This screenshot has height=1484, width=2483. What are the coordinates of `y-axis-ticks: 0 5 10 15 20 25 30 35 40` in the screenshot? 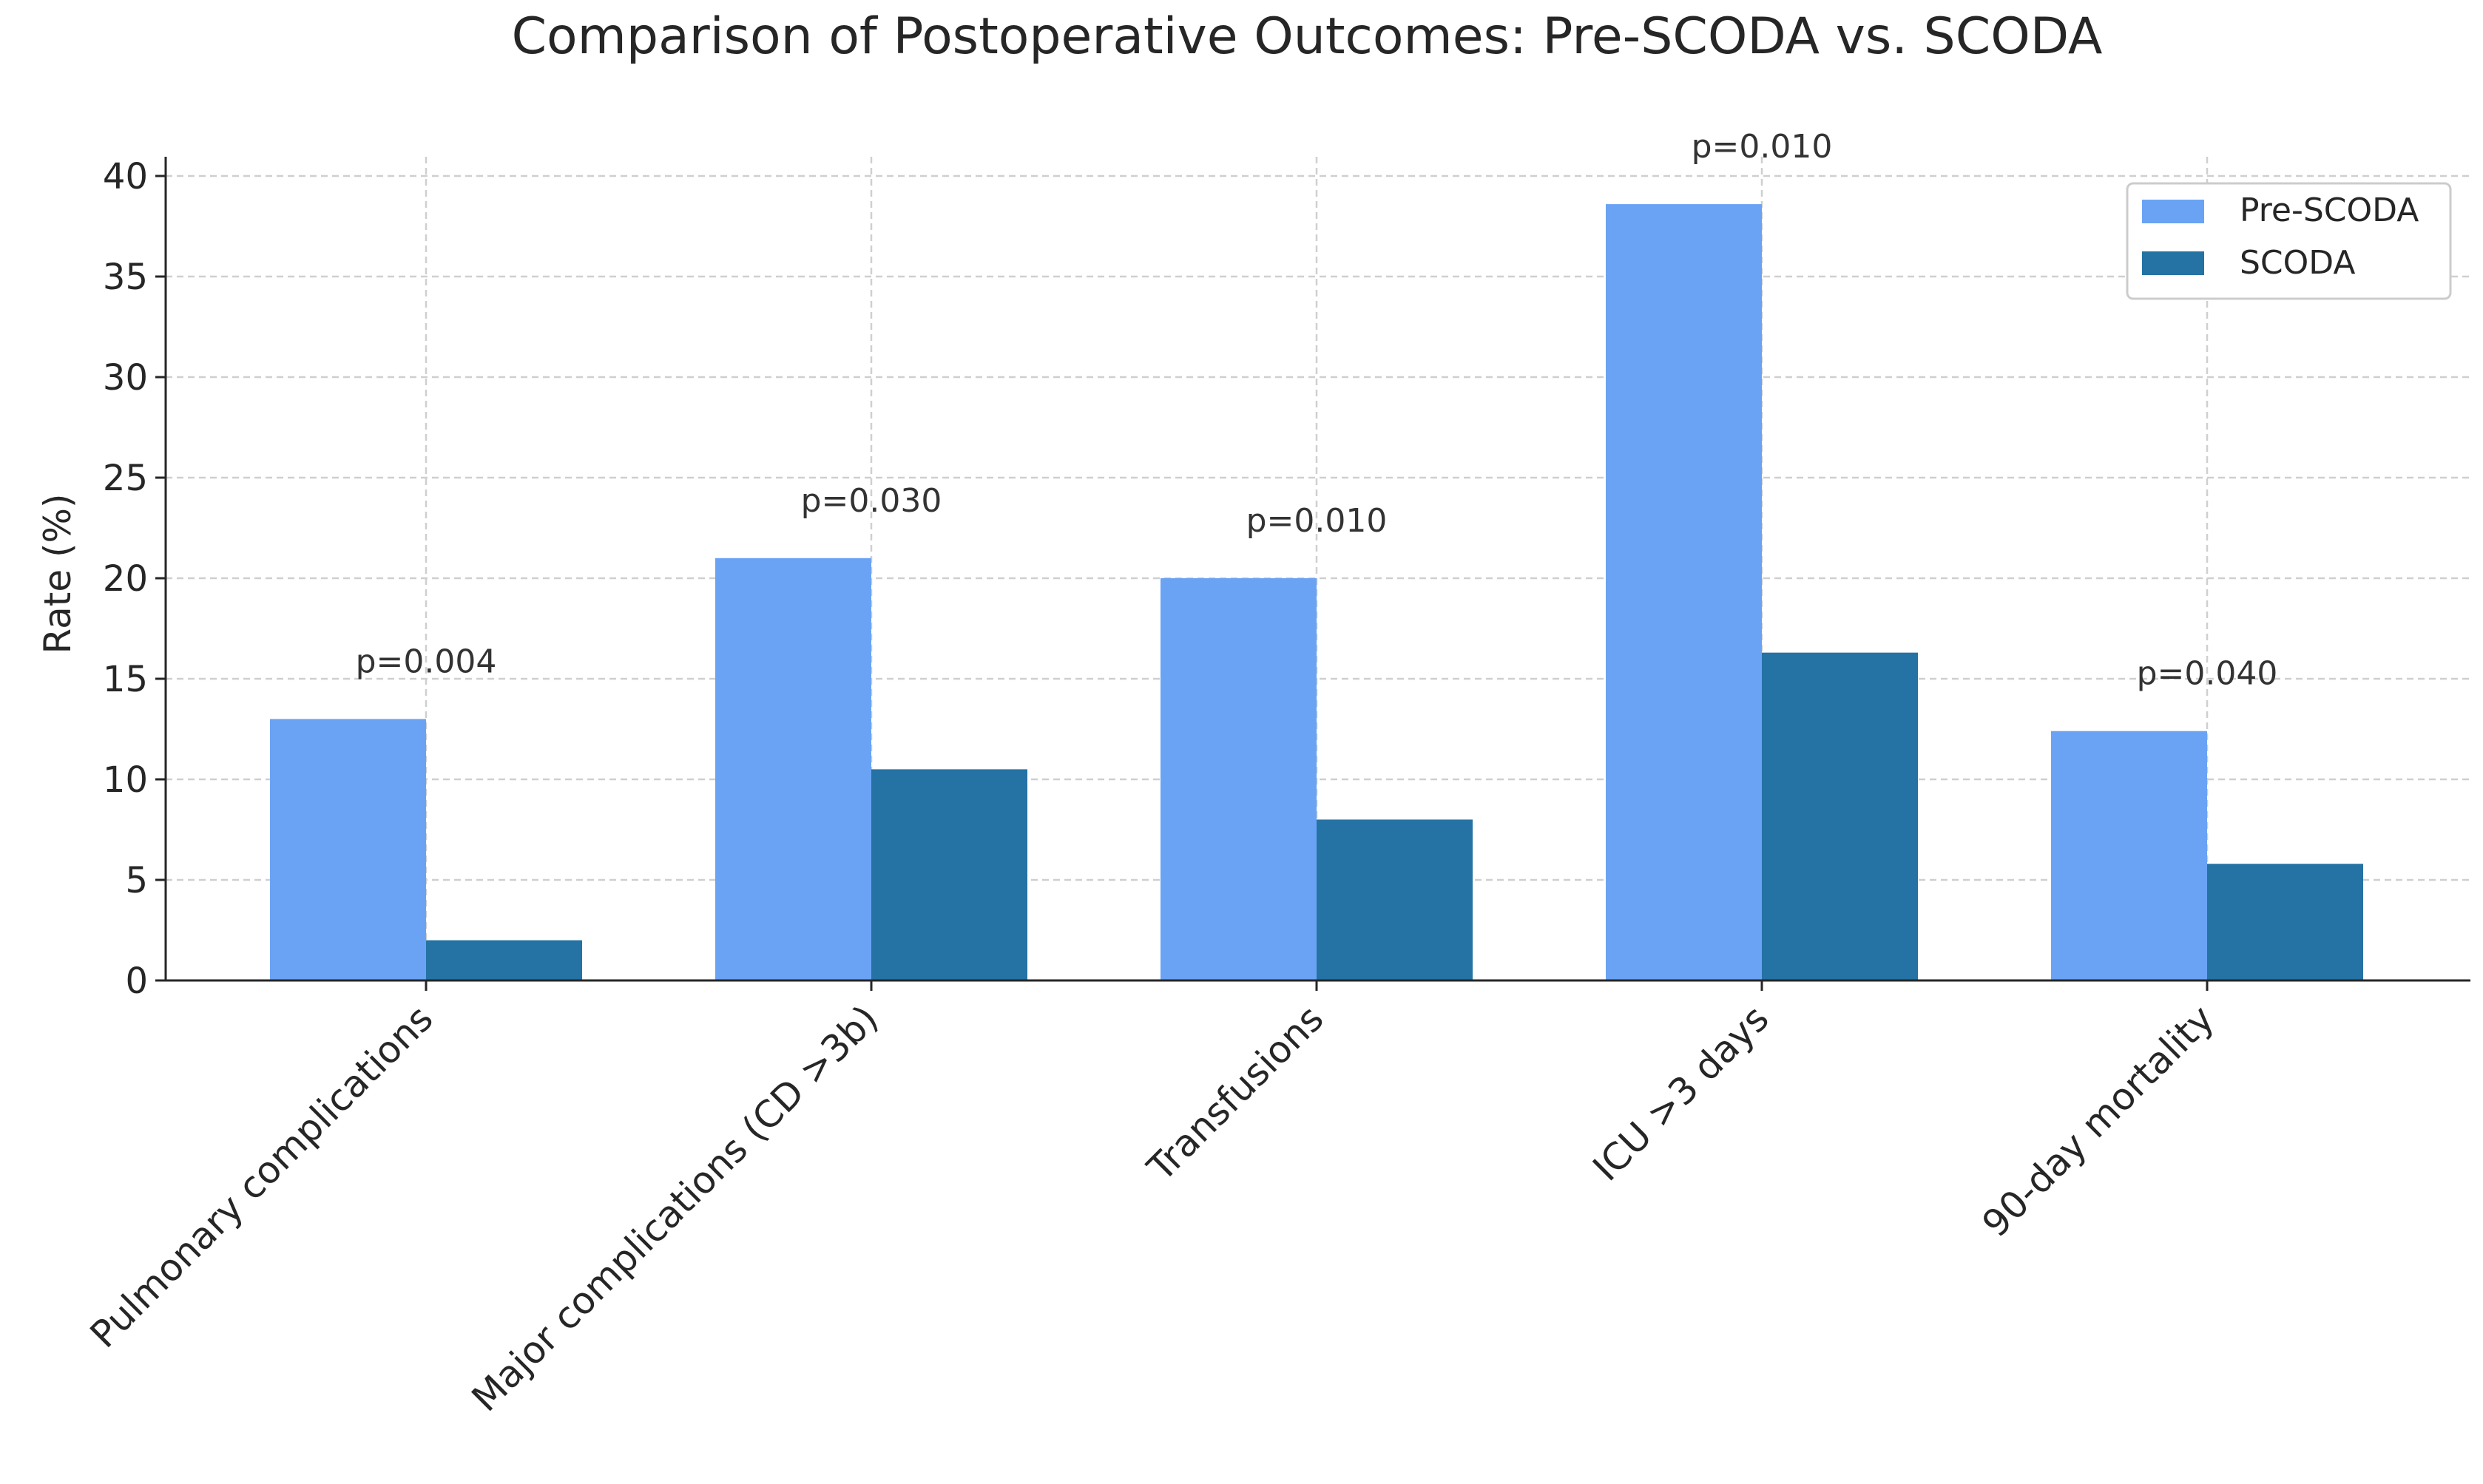 It's located at (134, 579).